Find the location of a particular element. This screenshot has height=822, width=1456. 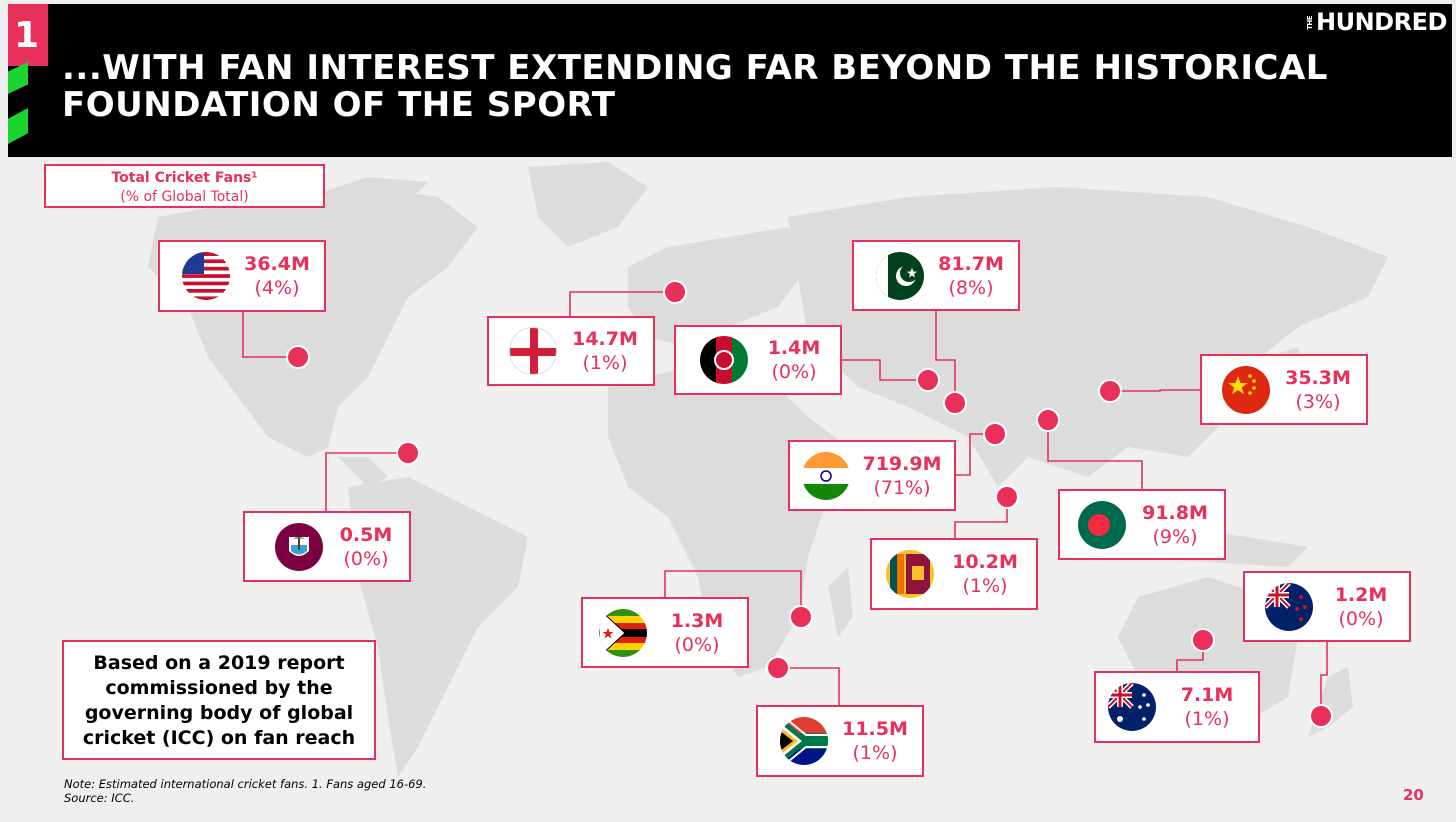

legend-title: Total Cricket Fans¹ is located at coordinates (184, 178).